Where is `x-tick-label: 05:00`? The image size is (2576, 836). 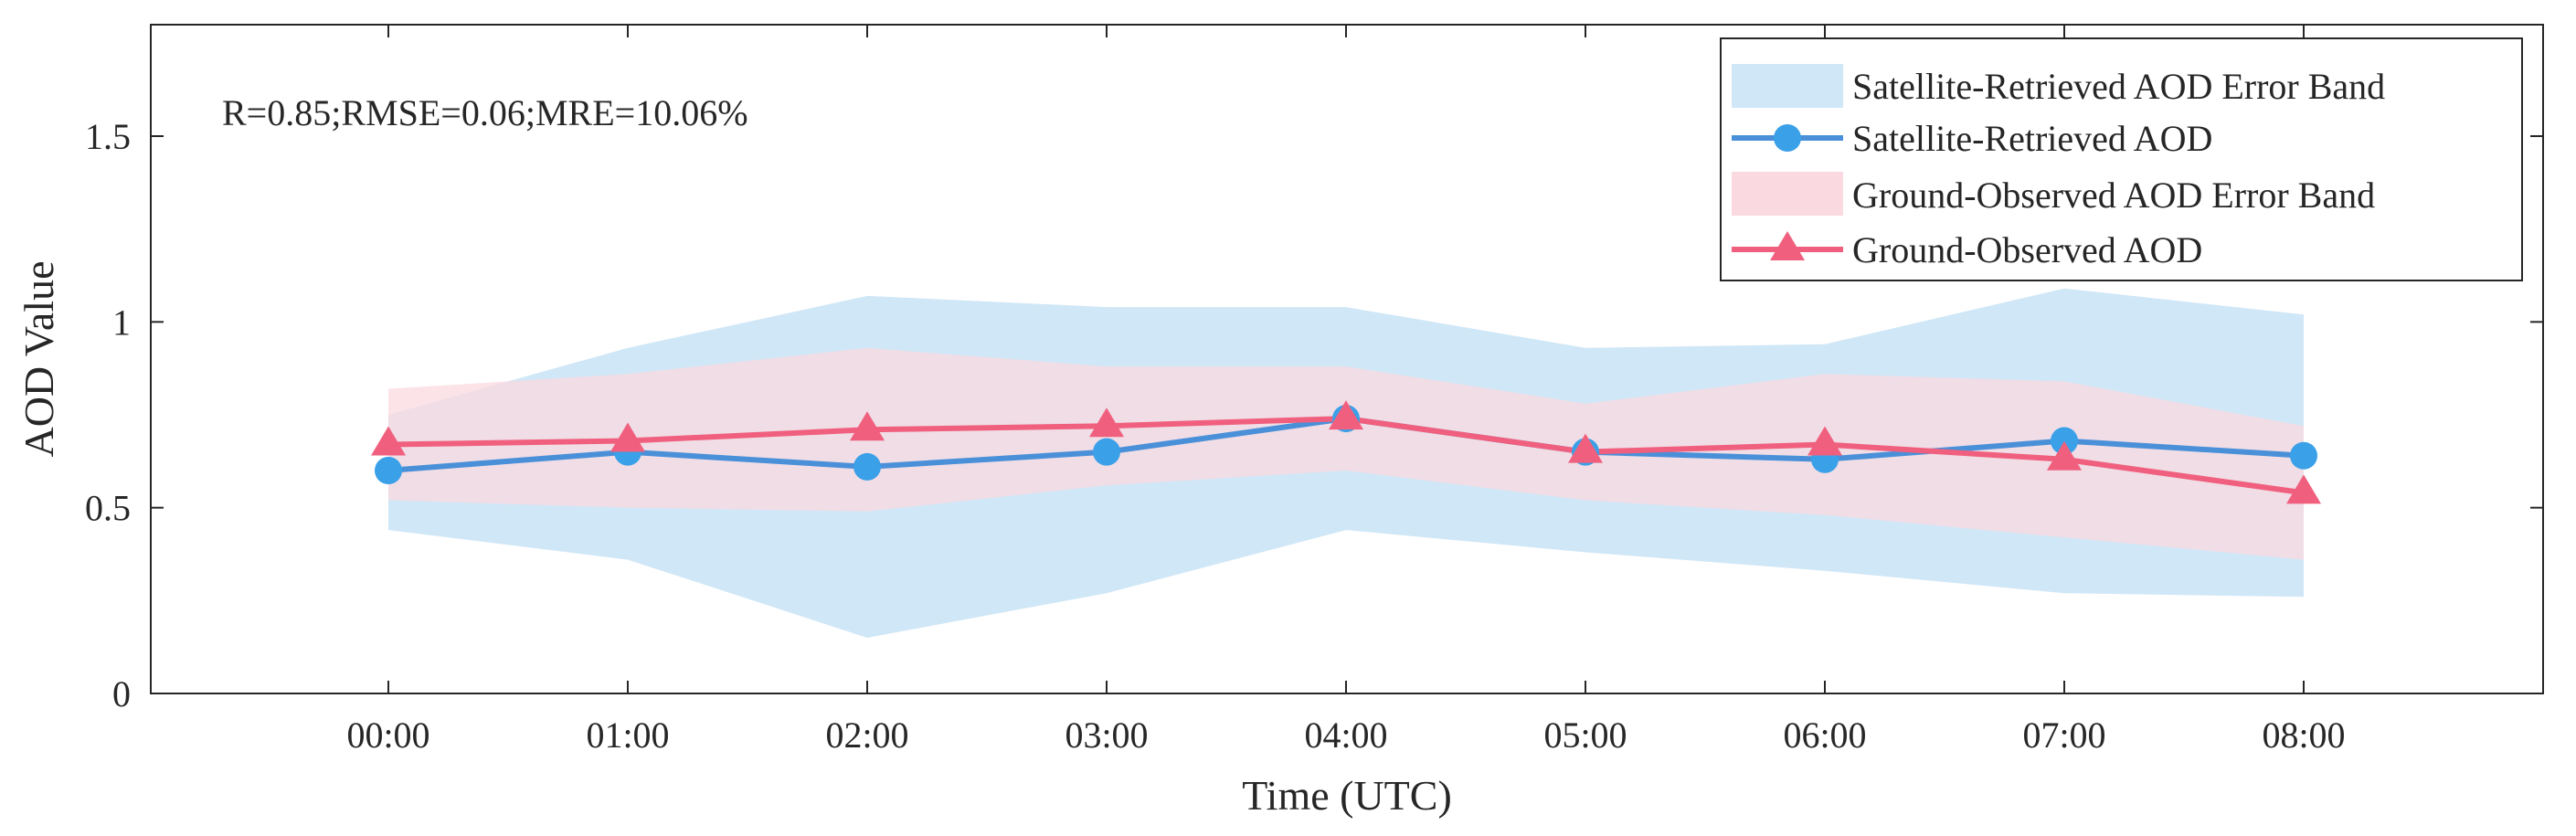
x-tick-label: 05:00 is located at coordinates (1585, 735).